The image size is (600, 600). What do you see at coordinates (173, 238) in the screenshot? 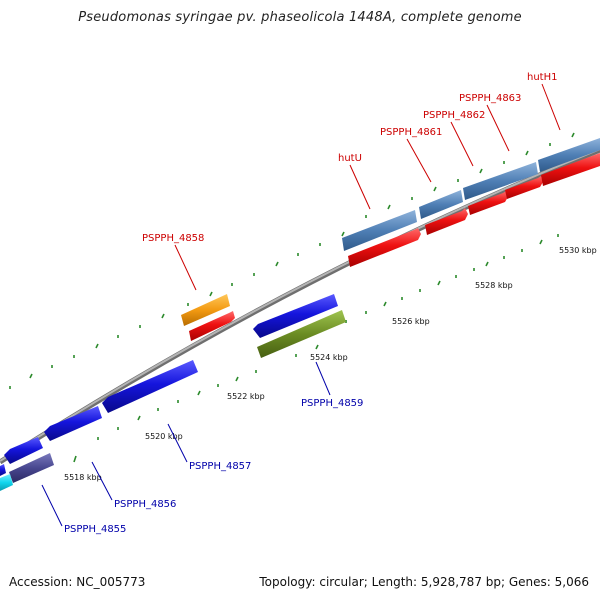
I see `gene-label: PSPPH_4858` at bounding box center [173, 238].